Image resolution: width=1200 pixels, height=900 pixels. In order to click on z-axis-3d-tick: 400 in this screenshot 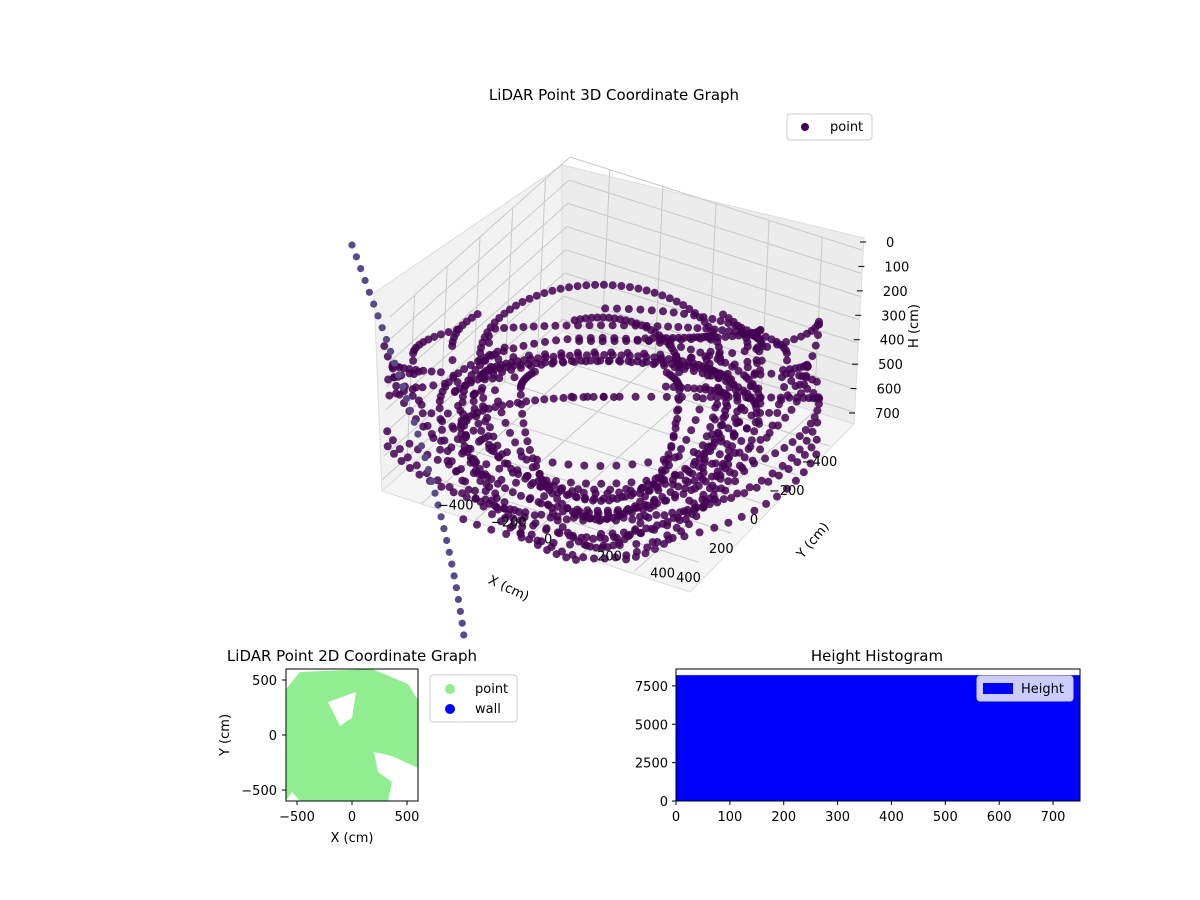, I will do `click(892, 341)`.